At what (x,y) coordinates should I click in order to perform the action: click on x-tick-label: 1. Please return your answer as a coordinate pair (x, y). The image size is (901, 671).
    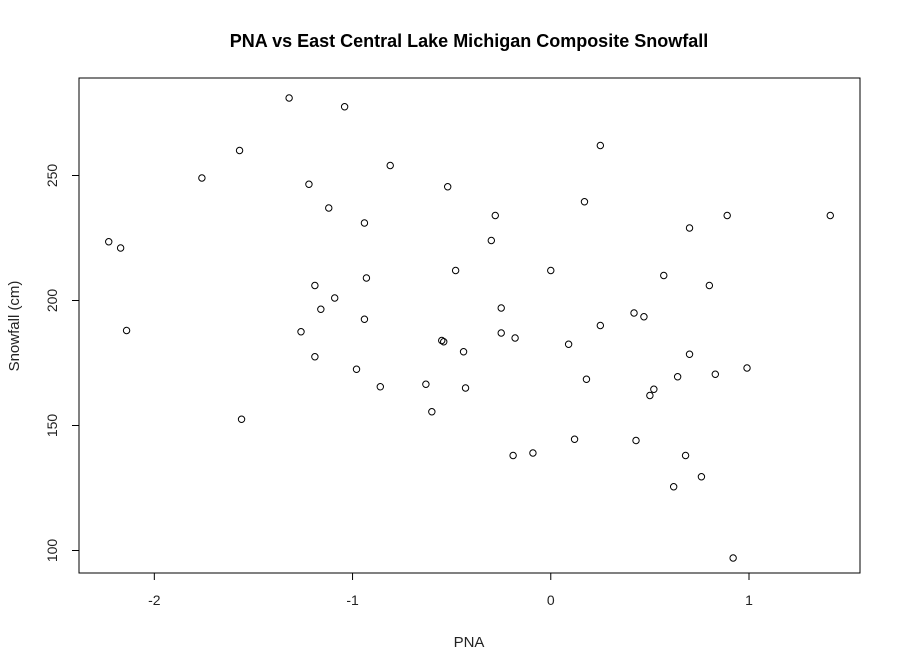
    Looking at the image, I should click on (749, 600).